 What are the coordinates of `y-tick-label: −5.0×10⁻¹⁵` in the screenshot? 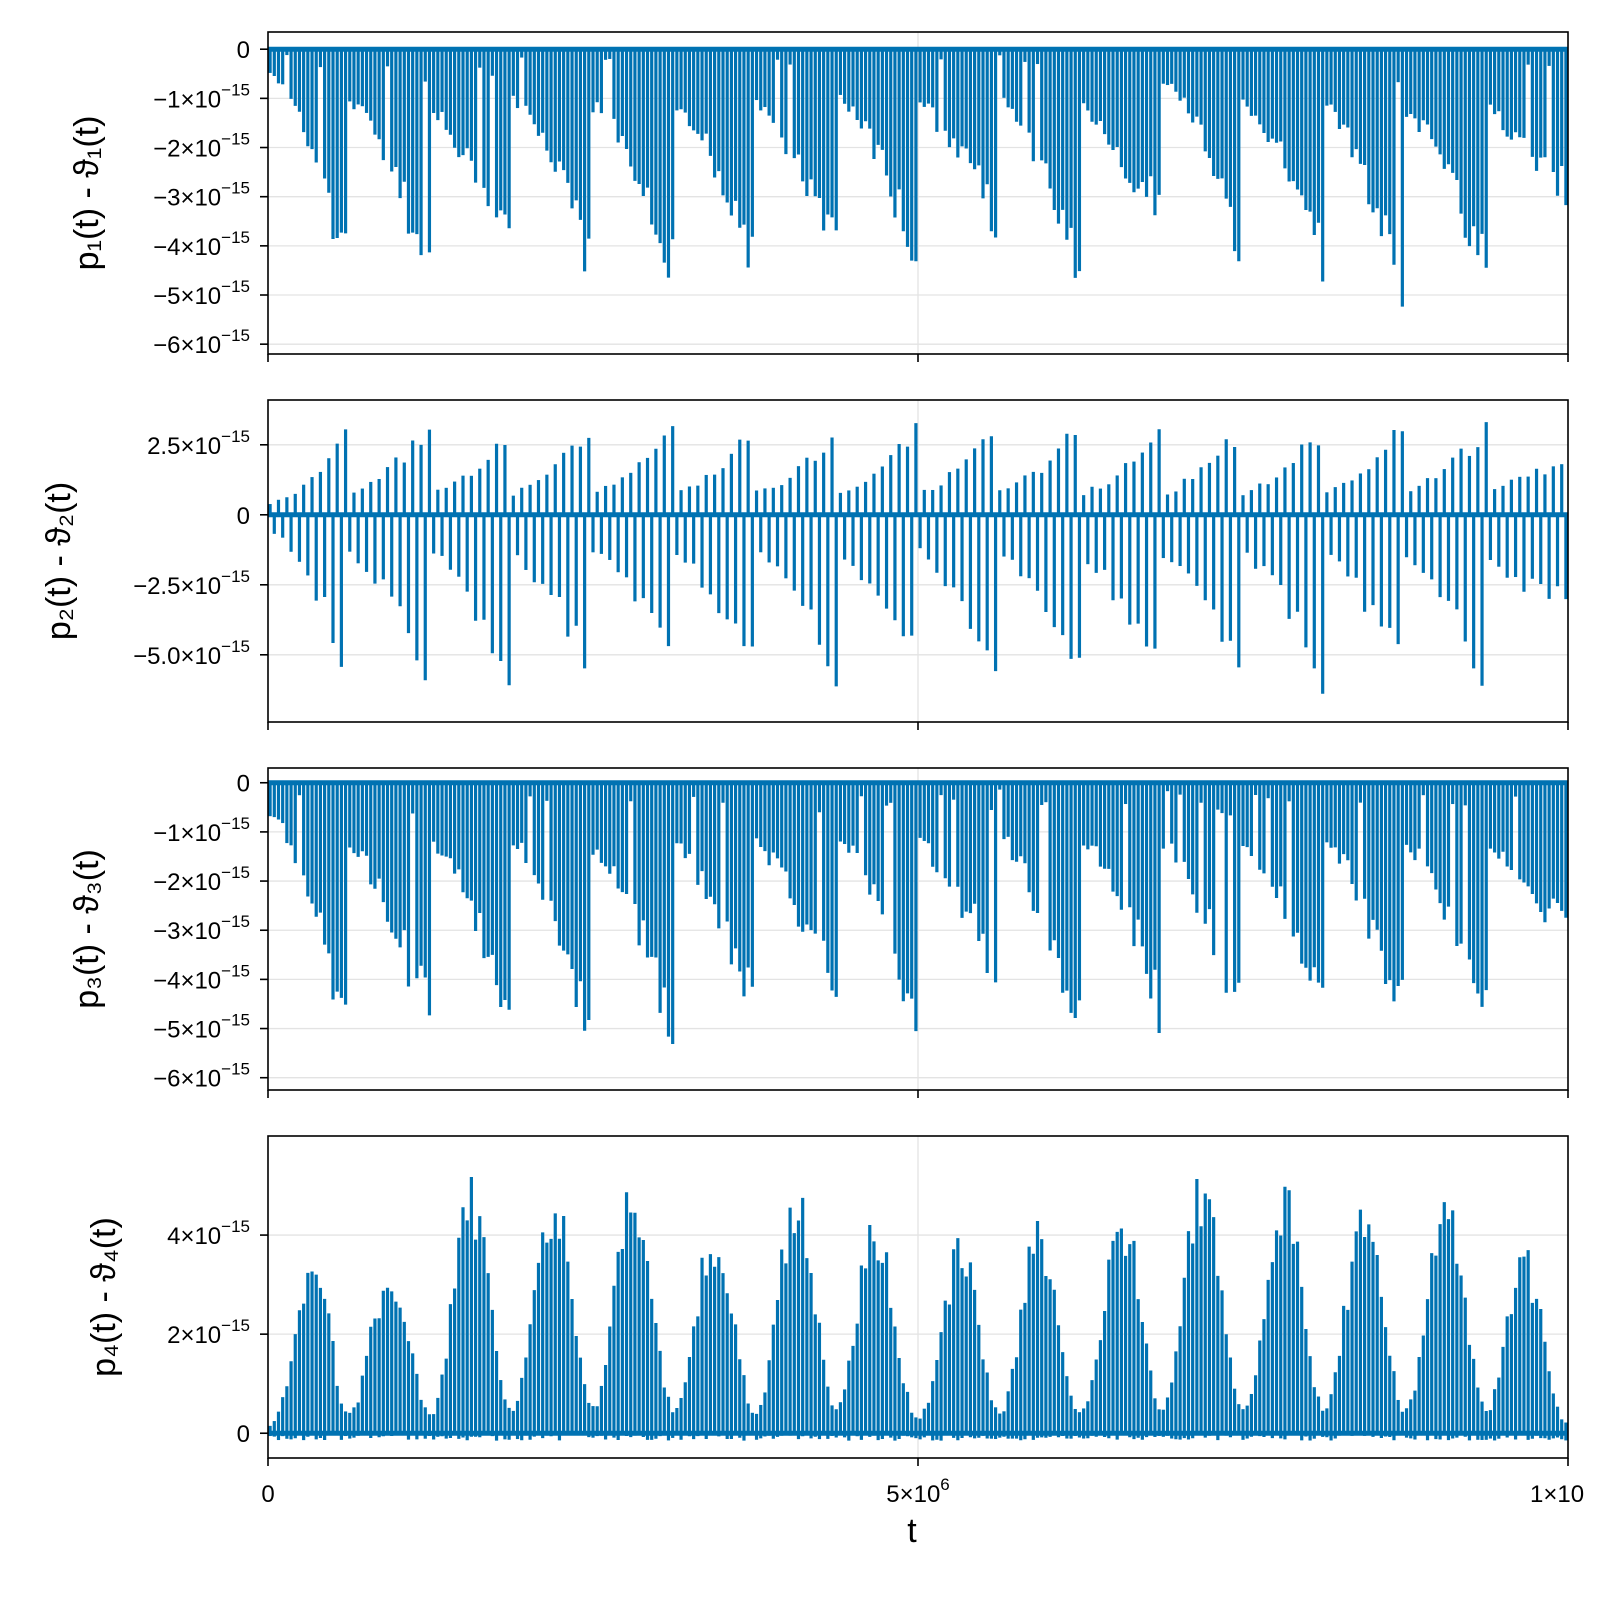 It's located at (191, 653).